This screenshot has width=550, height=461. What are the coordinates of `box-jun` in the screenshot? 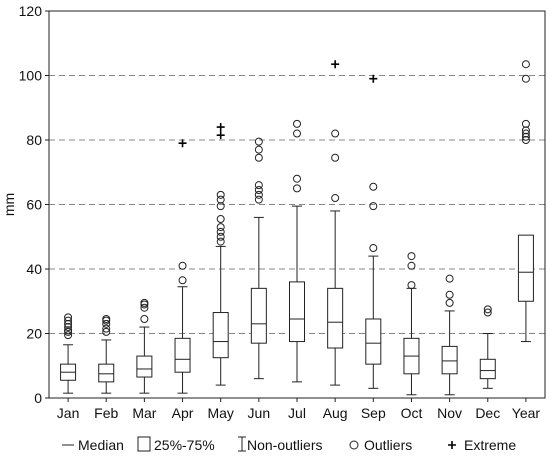 It's located at (258, 315).